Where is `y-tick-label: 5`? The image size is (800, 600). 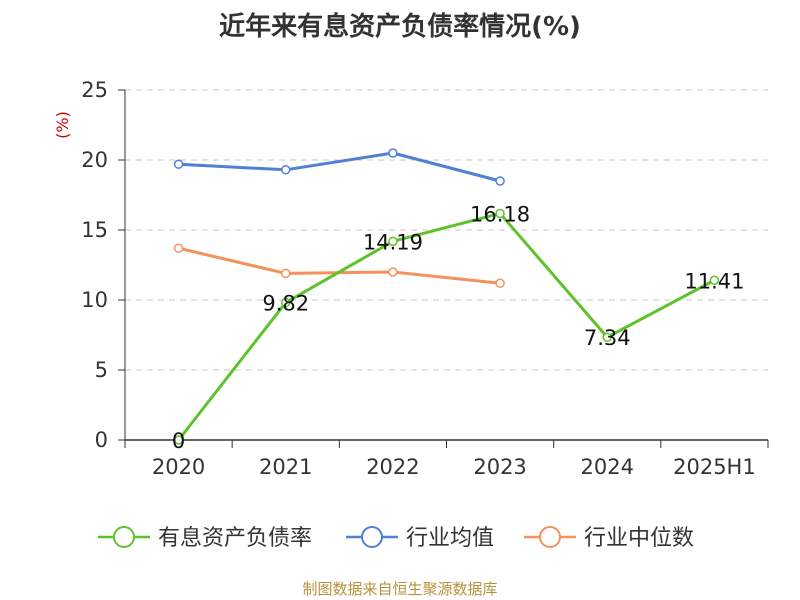 y-tick-label: 5 is located at coordinates (101, 370).